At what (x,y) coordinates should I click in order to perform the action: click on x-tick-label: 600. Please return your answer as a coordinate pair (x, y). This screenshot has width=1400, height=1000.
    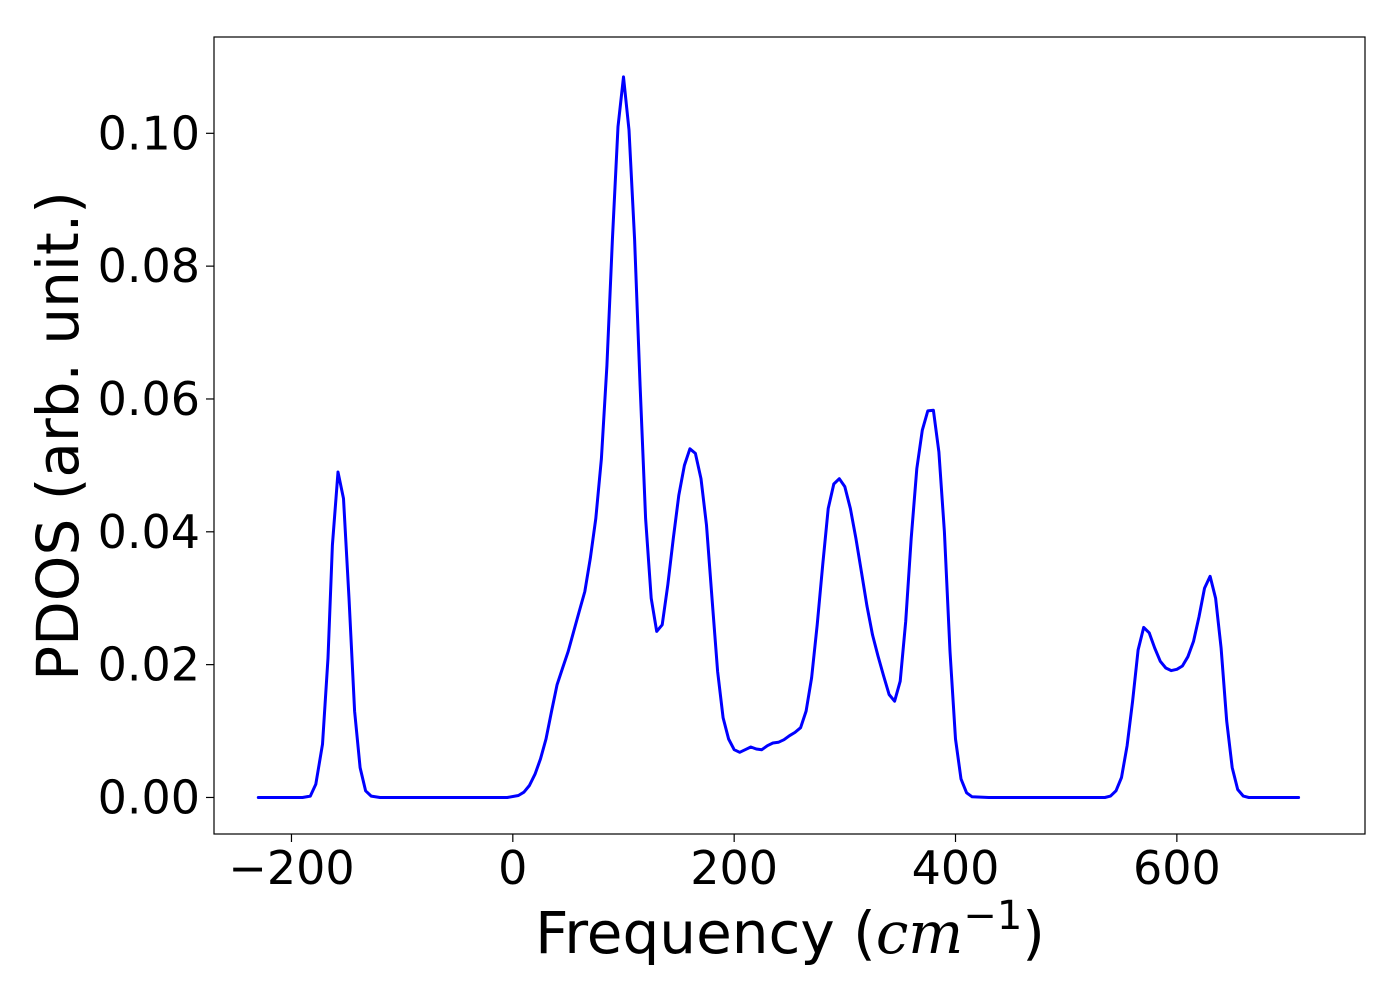
    Looking at the image, I should click on (1177, 868).